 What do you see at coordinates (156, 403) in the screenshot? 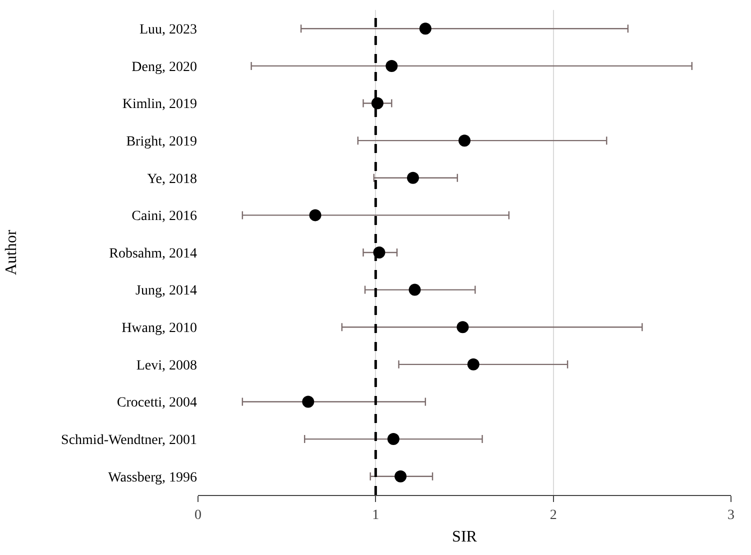
I see `y-tick-label: Crocetti, 2004` at bounding box center [156, 403].